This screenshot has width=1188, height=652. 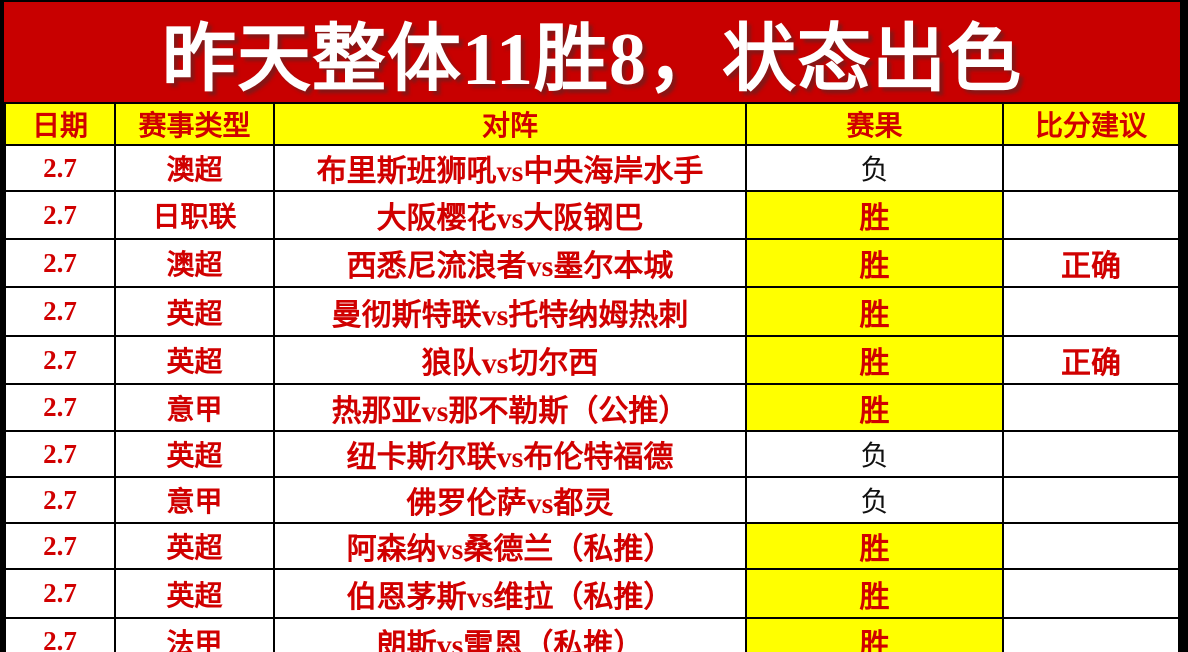 What do you see at coordinates (510, 311) in the screenshot?
I see `match-cell: 曼彻斯特联vs托特纳姆热刺` at bounding box center [510, 311].